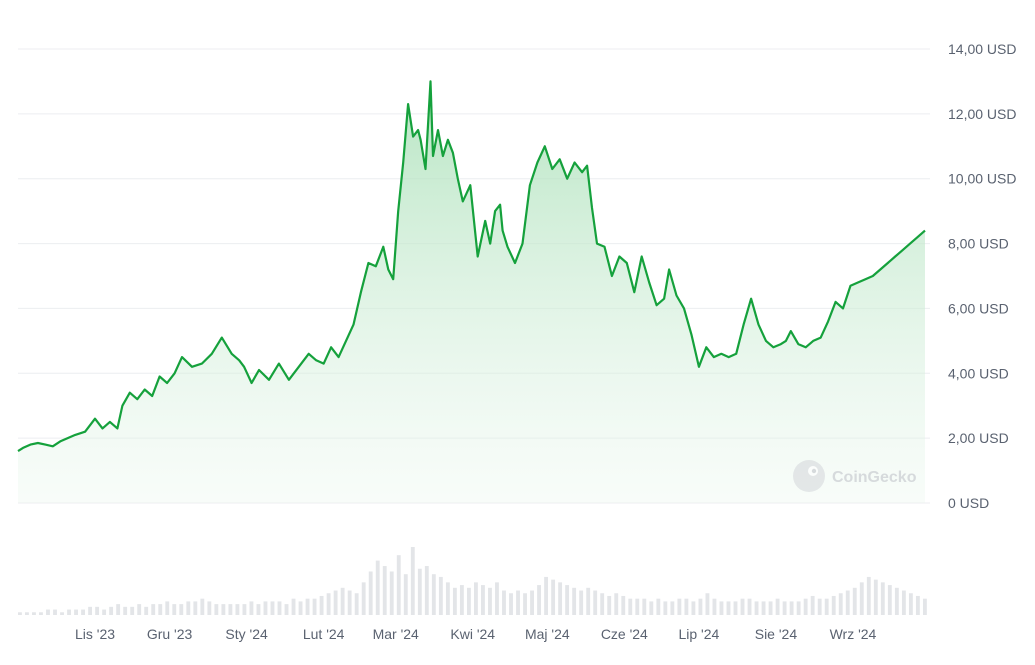  I want to click on y-tick-label: 0 USD, so click(968, 503).